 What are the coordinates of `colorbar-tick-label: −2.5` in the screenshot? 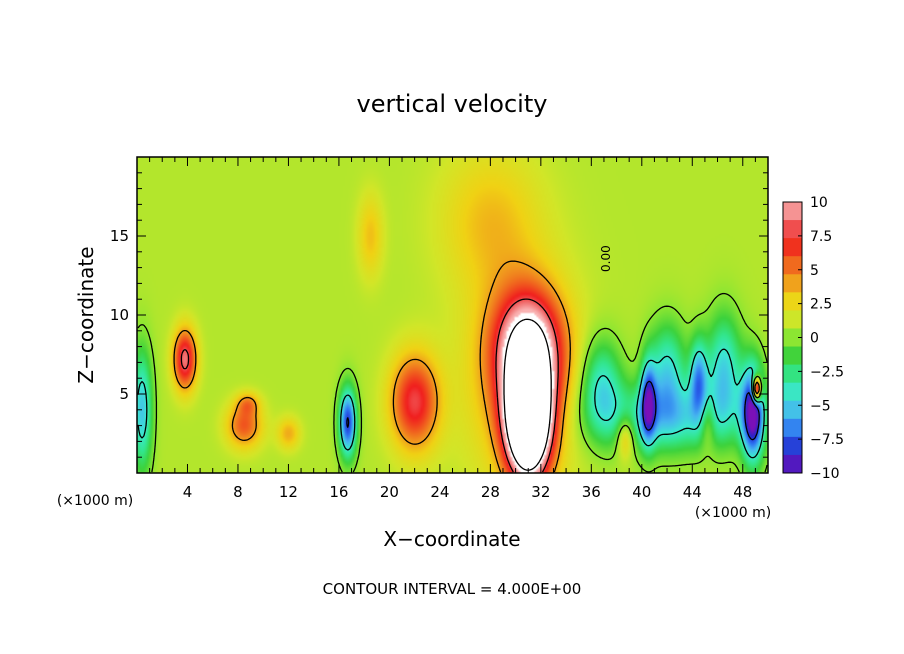 It's located at (827, 372).